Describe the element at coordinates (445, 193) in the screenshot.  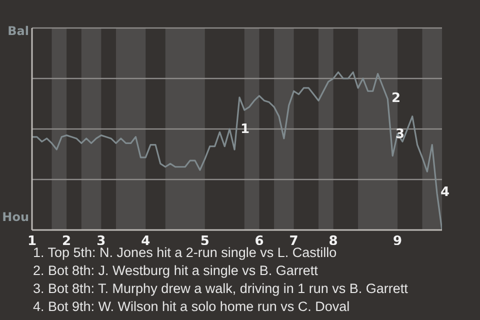
I see `annotation: 4` at that location.